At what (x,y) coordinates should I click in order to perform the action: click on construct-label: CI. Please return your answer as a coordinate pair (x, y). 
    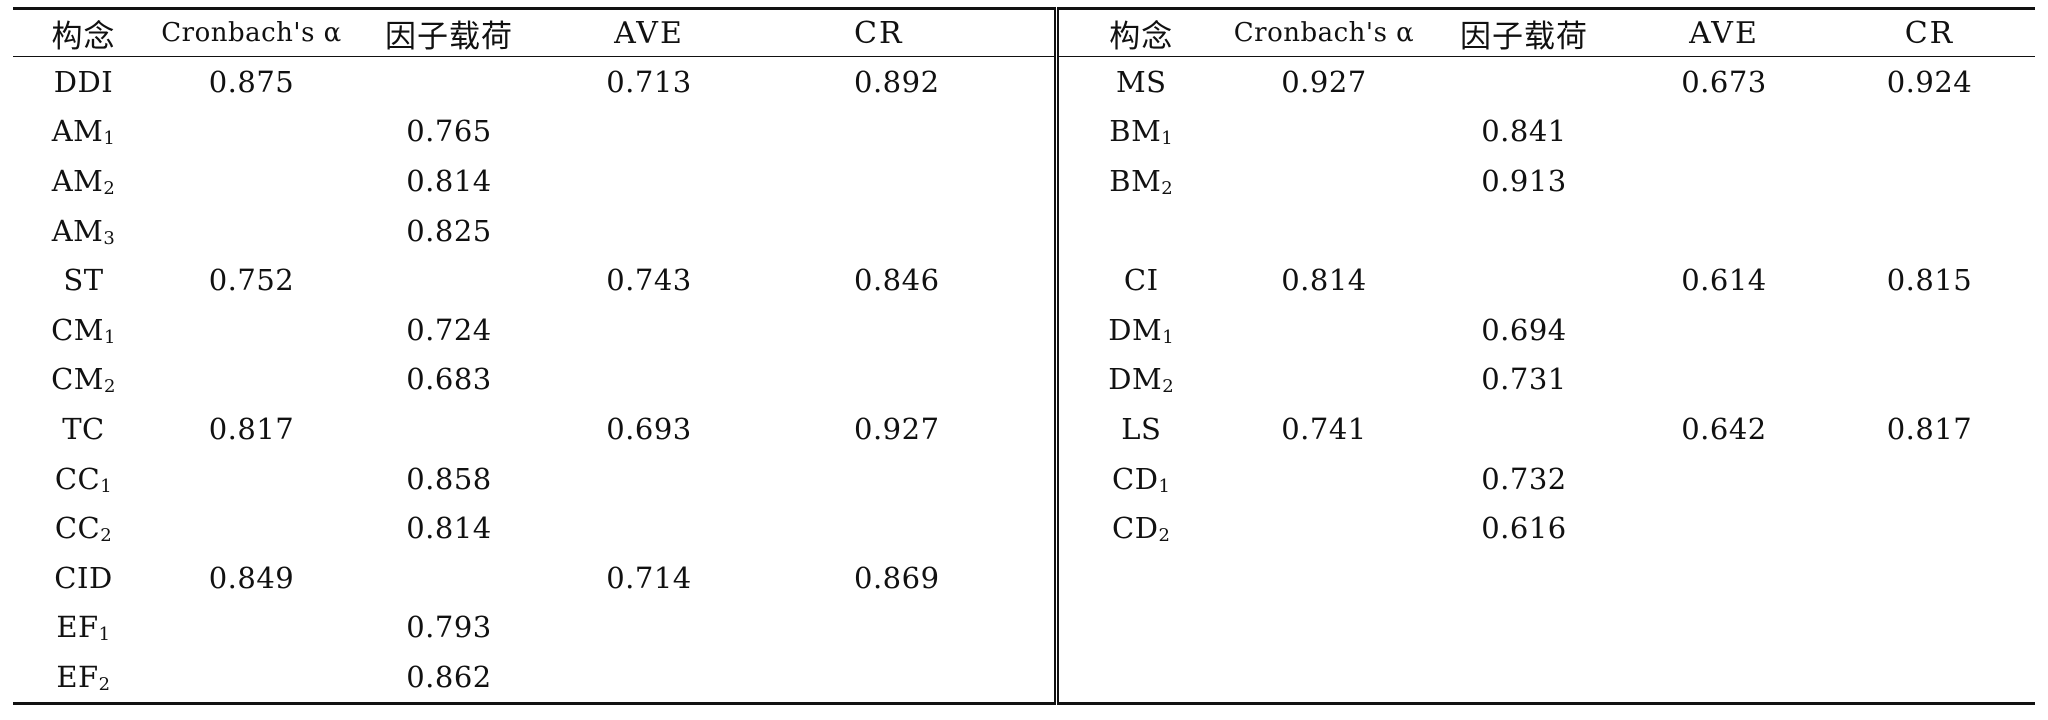
    Looking at the image, I should click on (1141, 280).